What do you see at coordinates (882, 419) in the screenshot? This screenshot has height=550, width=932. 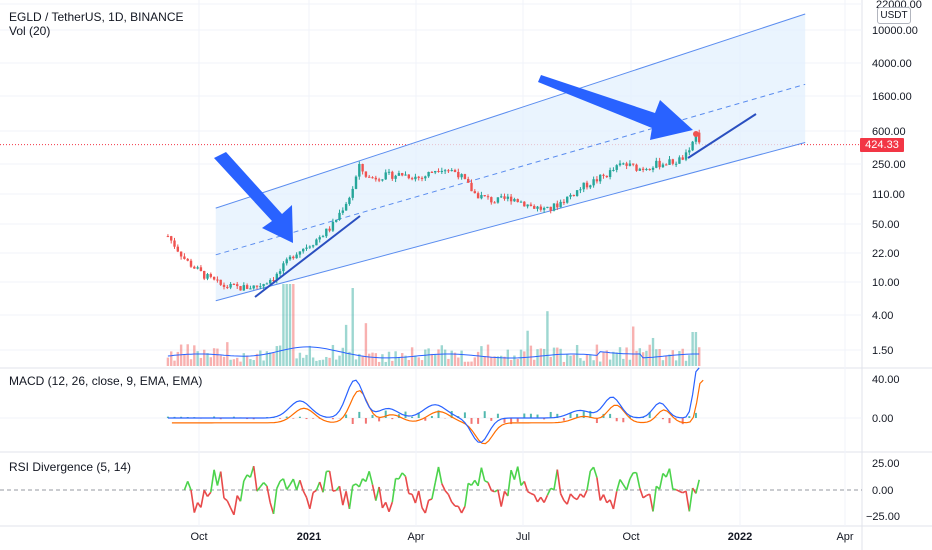 I see `macd-tick-0: 0.00` at bounding box center [882, 419].